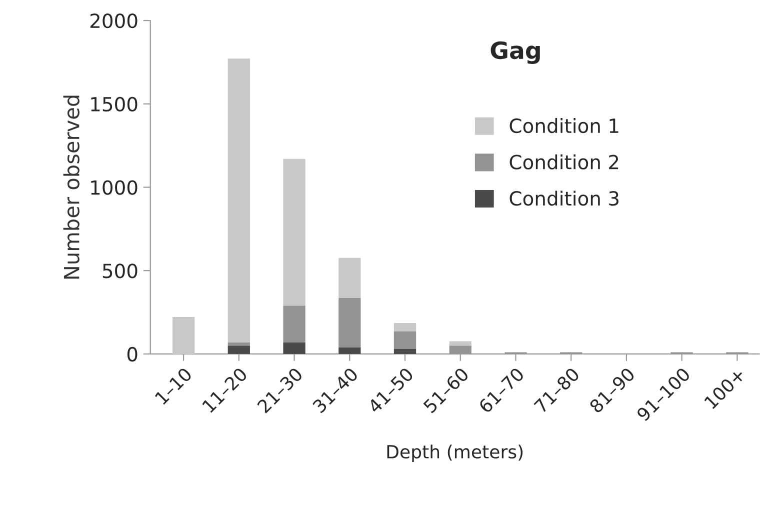 This screenshot has height=513, width=767. What do you see at coordinates (564, 162) in the screenshot?
I see `legend-label: Condition 2` at bounding box center [564, 162].